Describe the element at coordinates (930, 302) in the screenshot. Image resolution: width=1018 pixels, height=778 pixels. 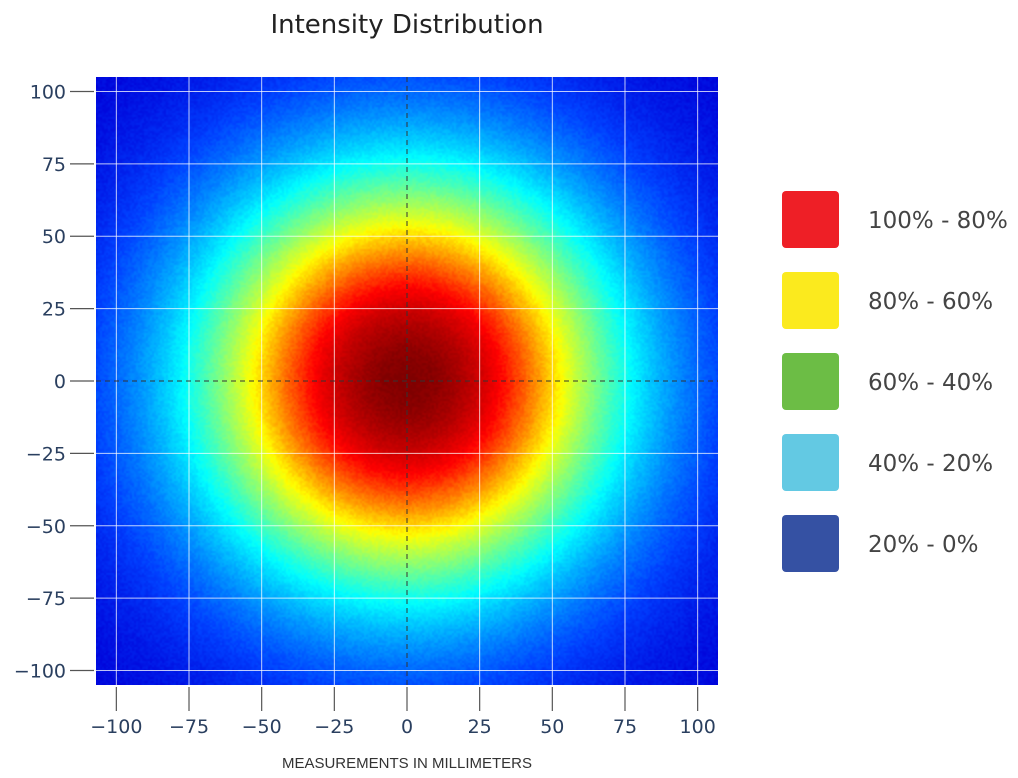
I see `legend-label: 80% - 60%` at that location.